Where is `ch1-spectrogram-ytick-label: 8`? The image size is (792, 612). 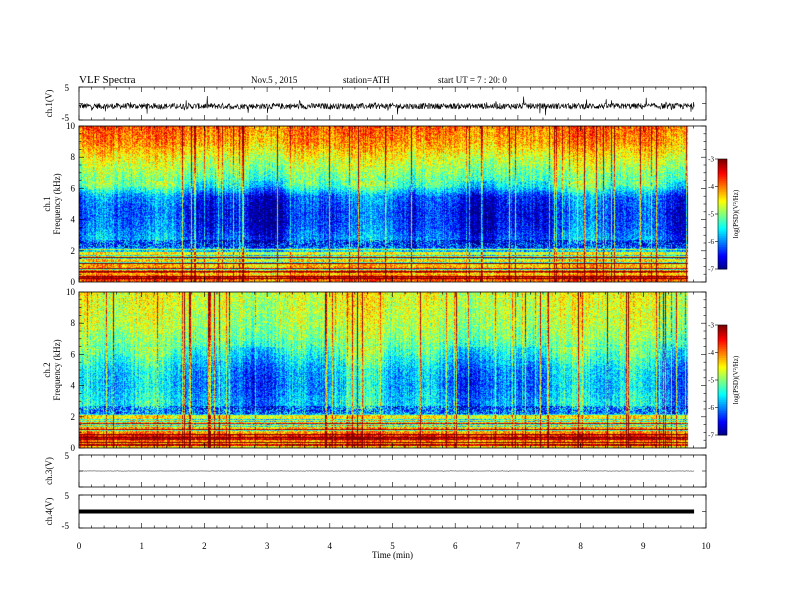
ch1-spectrogram-ytick-label: 8 is located at coordinates (73, 157).